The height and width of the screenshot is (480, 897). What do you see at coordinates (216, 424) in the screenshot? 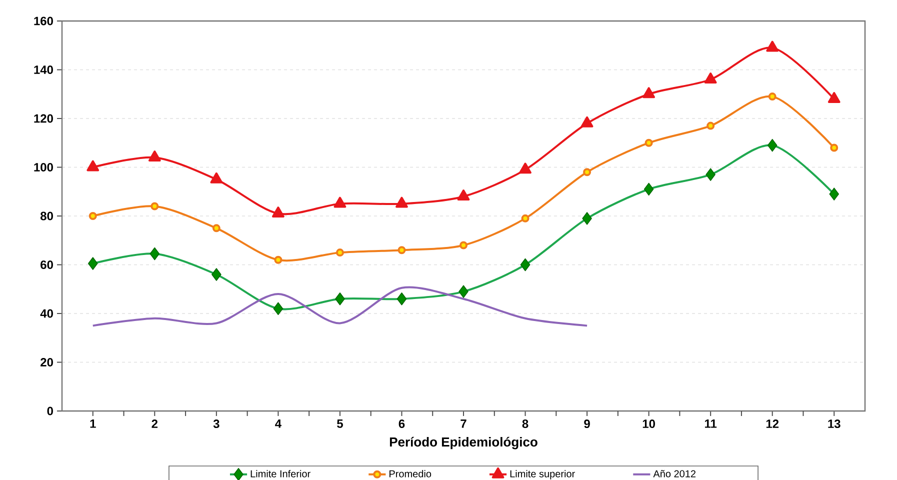
I see `x-tick-label: 3` at bounding box center [216, 424].